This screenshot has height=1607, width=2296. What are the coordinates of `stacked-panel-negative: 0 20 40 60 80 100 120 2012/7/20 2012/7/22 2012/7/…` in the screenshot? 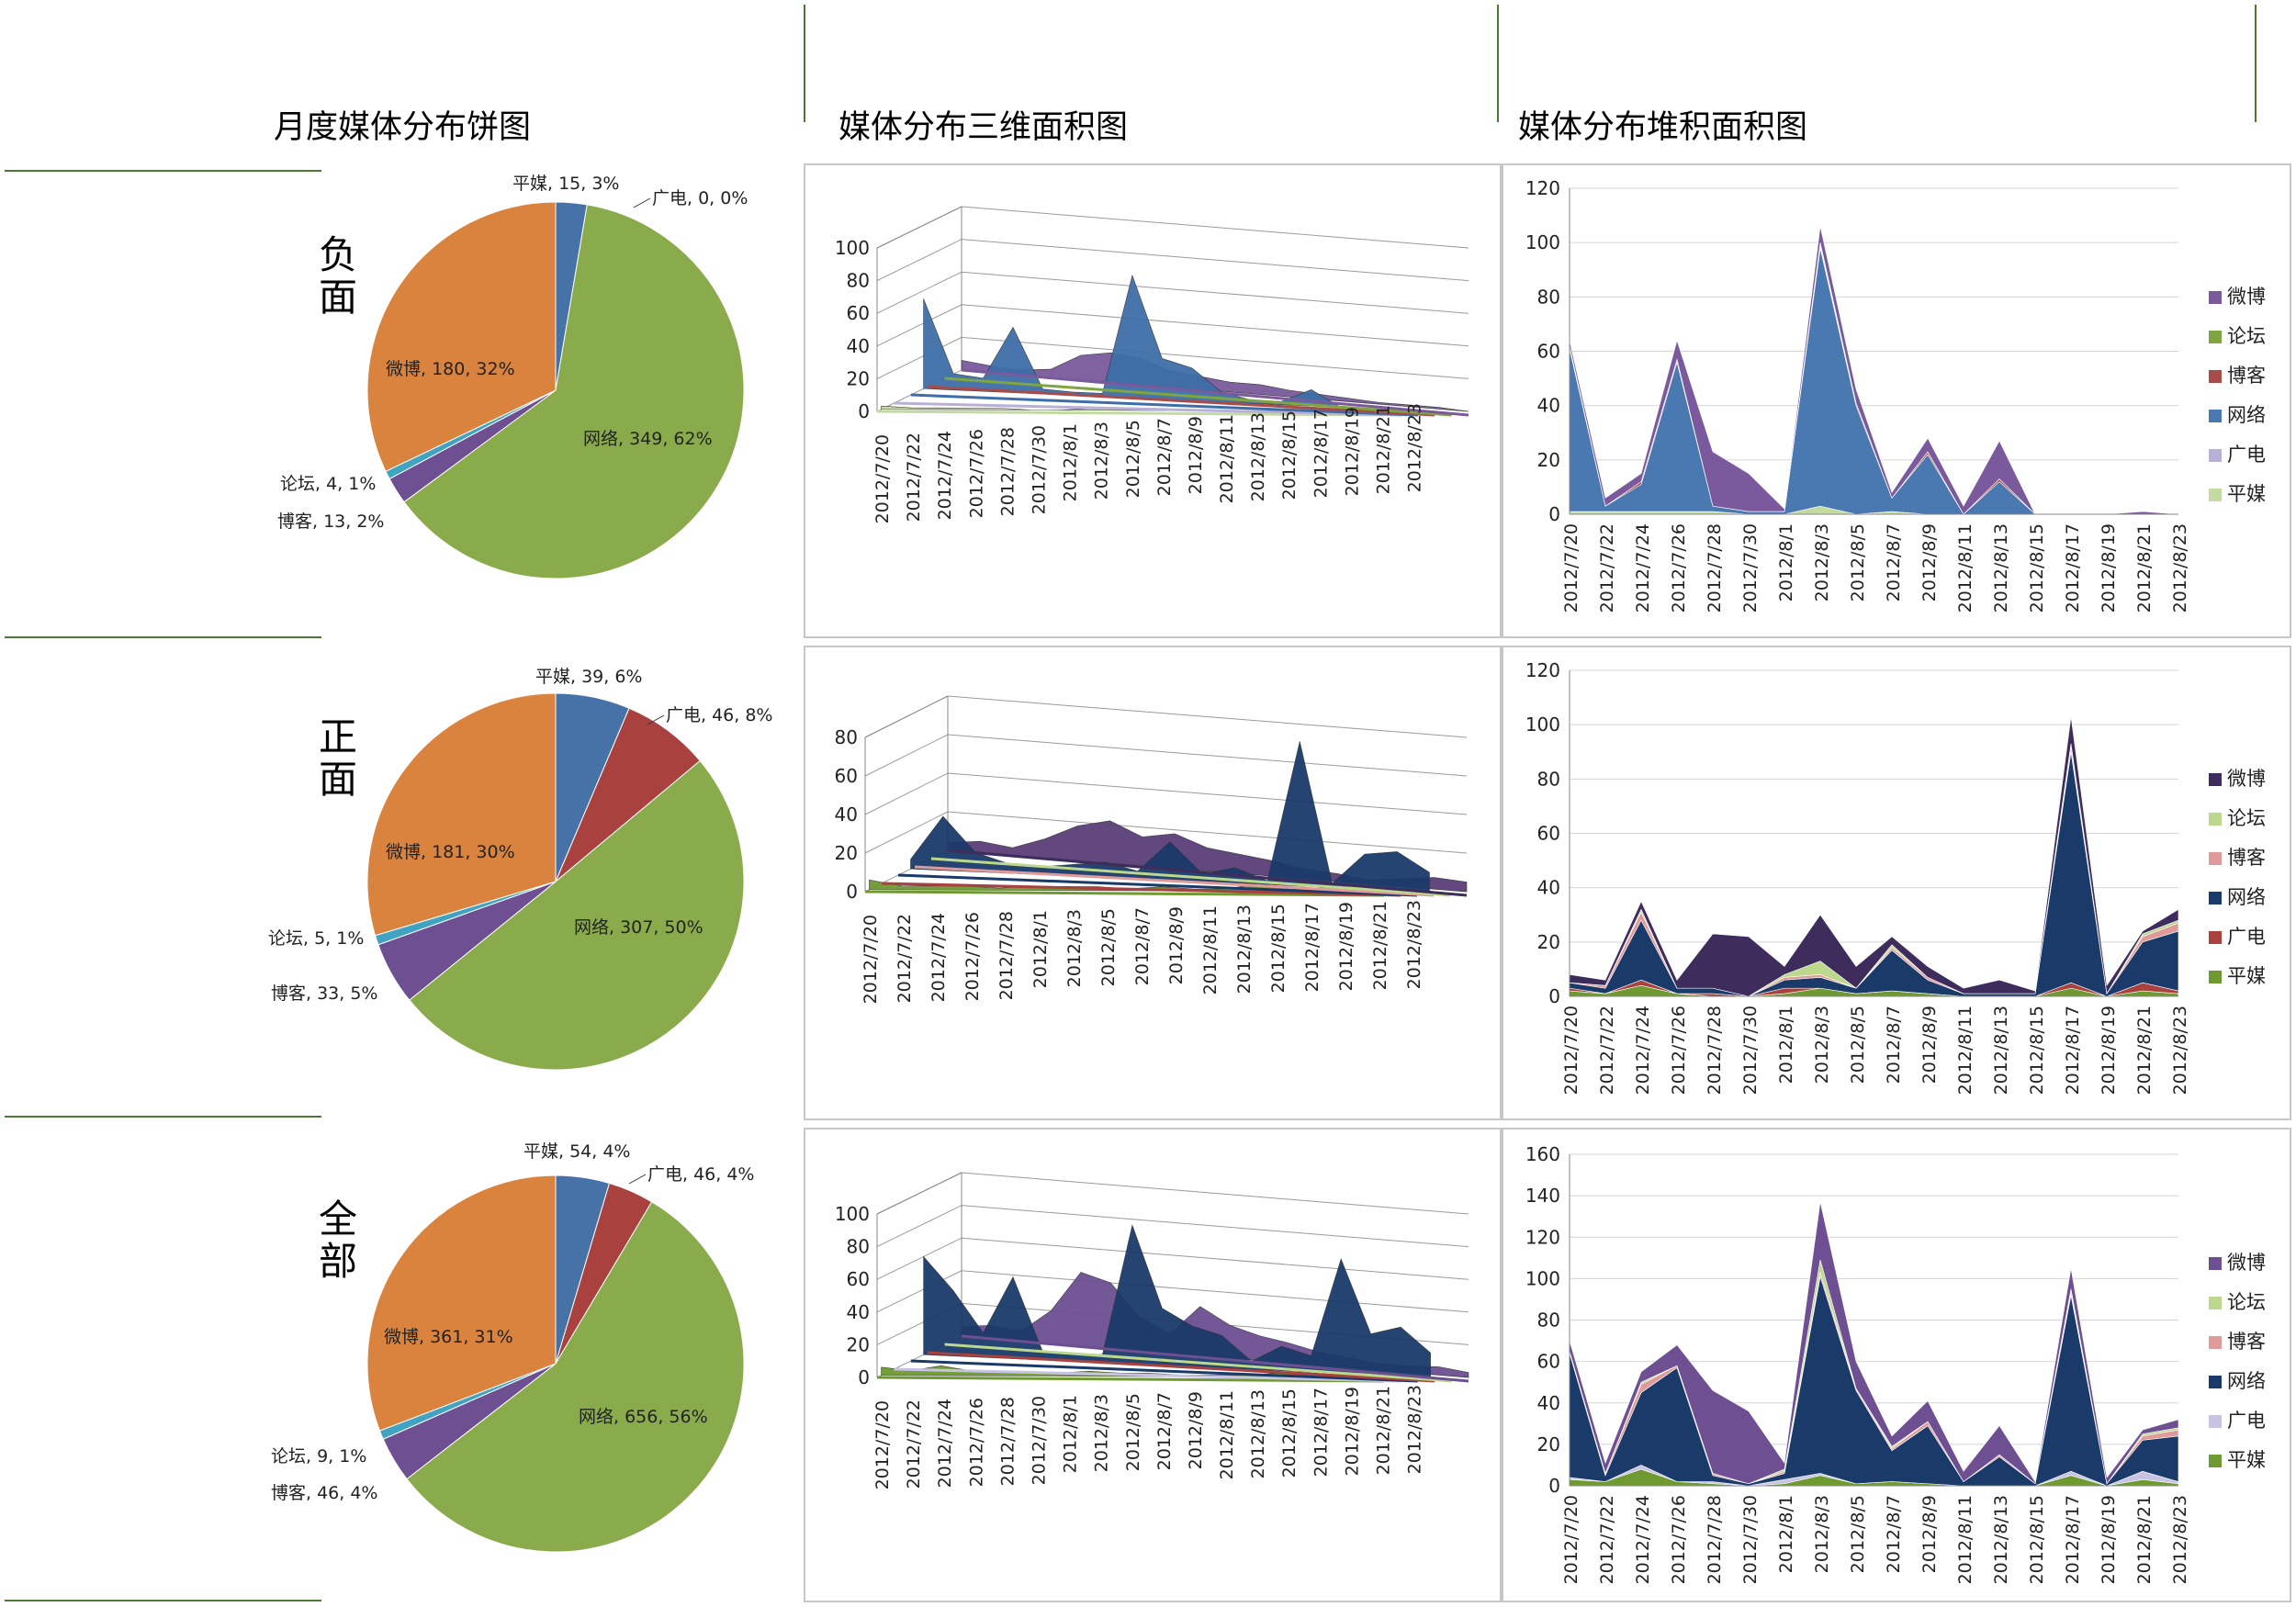 It's located at (1897, 400).